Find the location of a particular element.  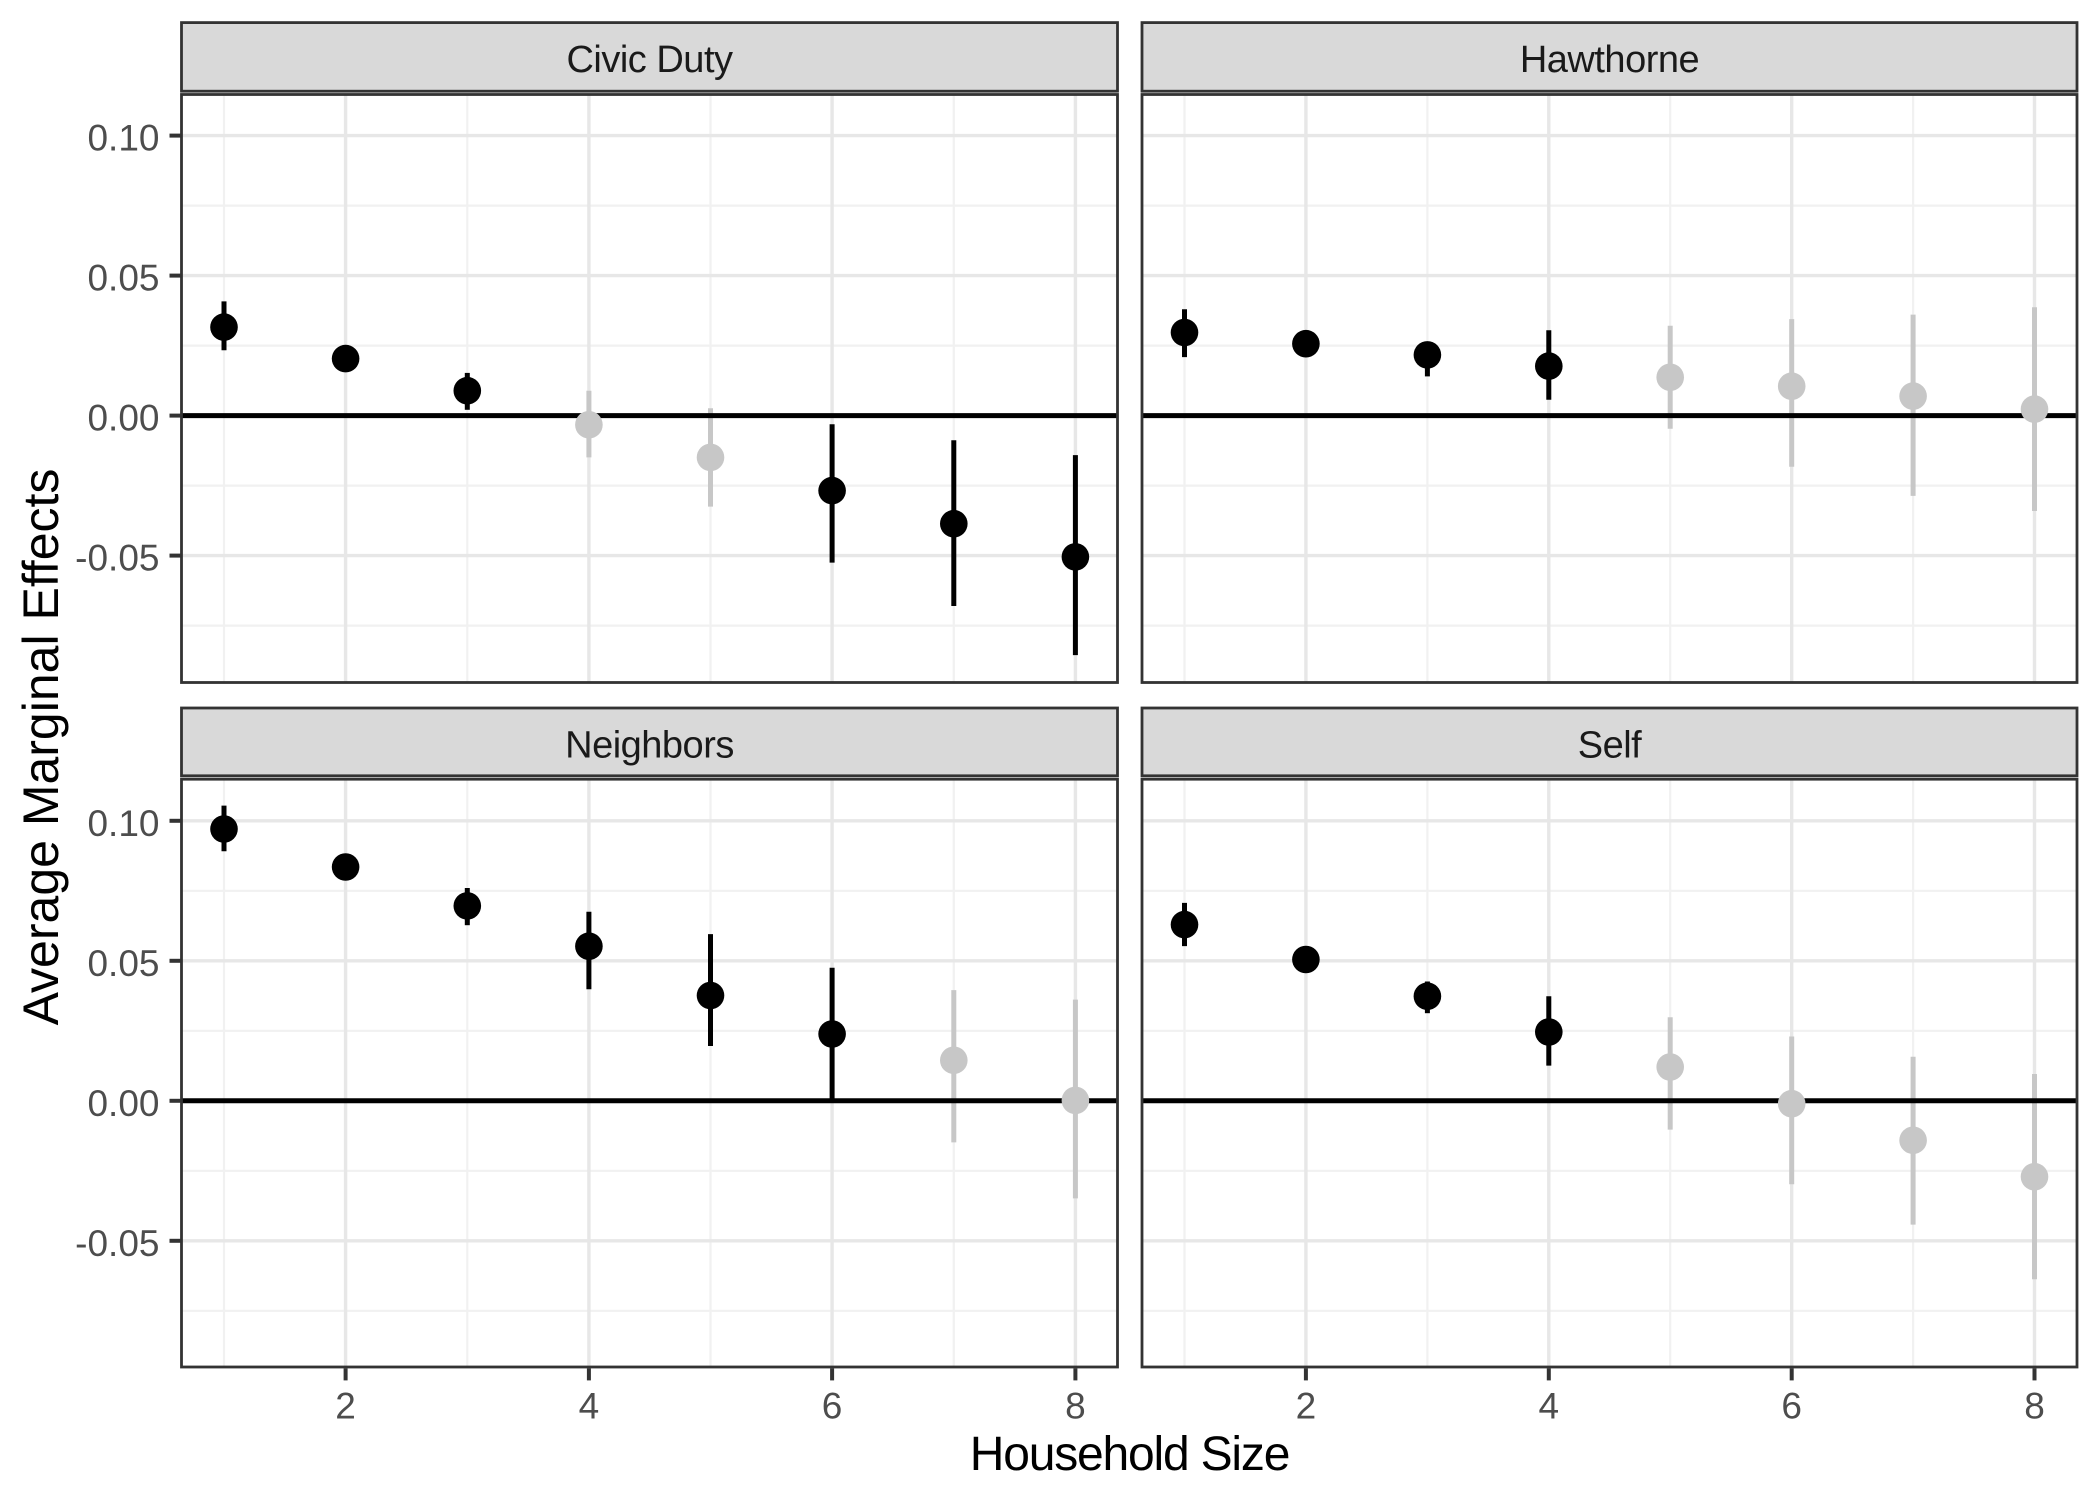

svg-text: Household Size is located at coordinates (1129, 1454).